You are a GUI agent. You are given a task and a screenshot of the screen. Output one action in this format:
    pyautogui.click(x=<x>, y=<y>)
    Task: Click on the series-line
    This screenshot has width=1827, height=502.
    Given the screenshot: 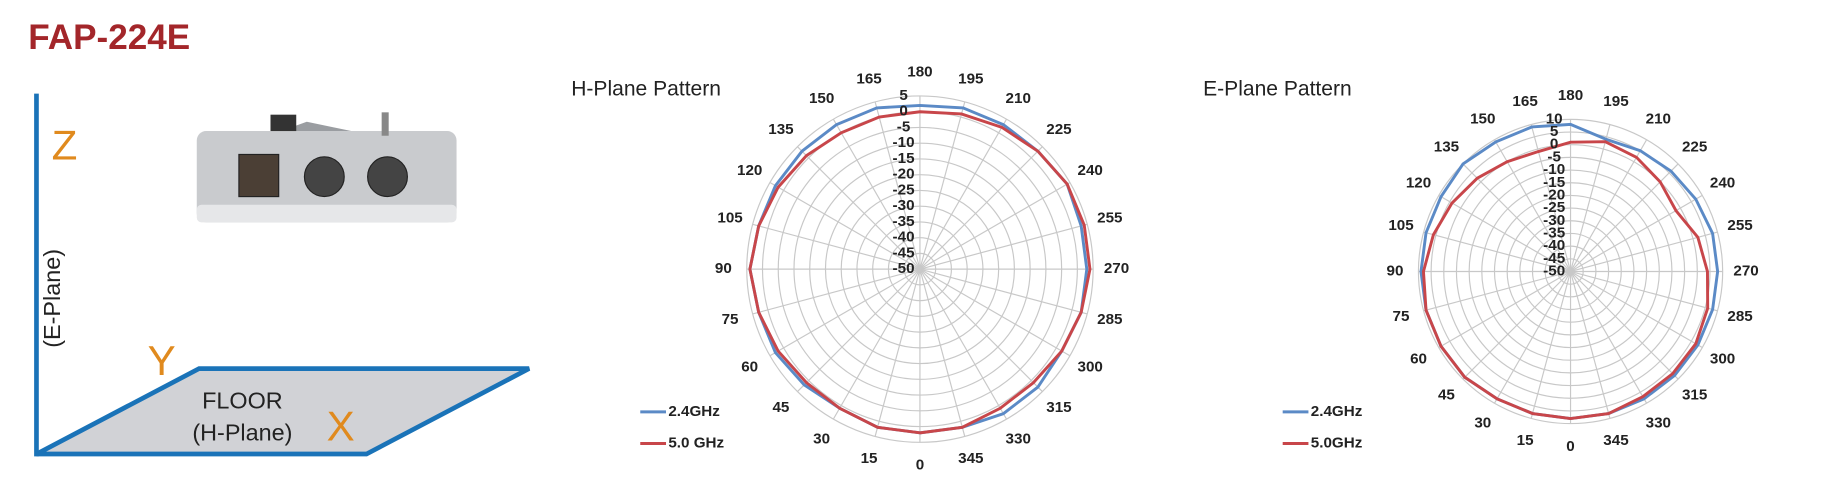 What is the action you would take?
    pyautogui.click(x=1565, y=280)
    